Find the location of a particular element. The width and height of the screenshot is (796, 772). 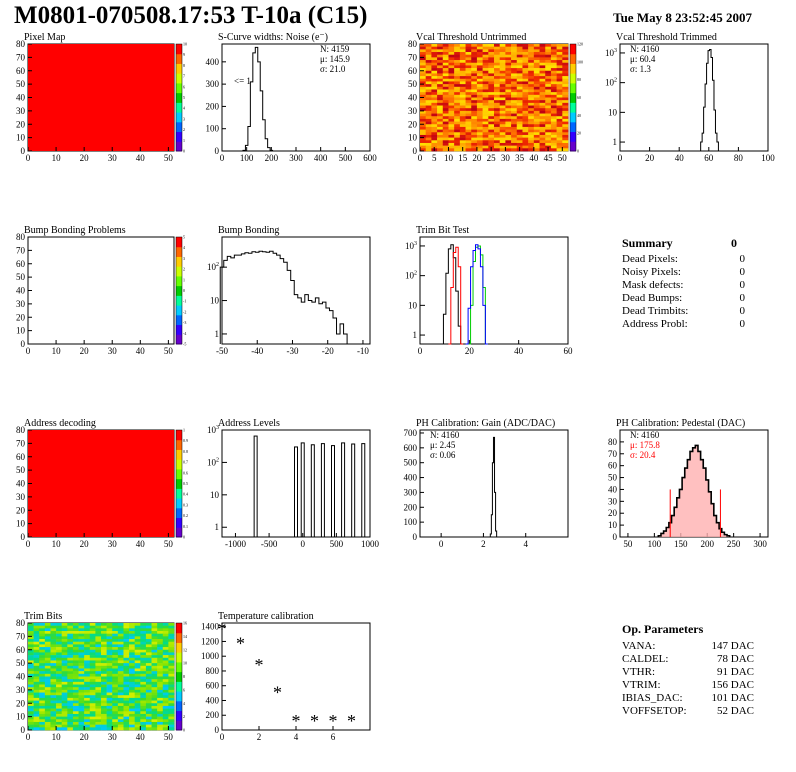

colorbar-tick-label: -2 is located at coordinates (184, 311).